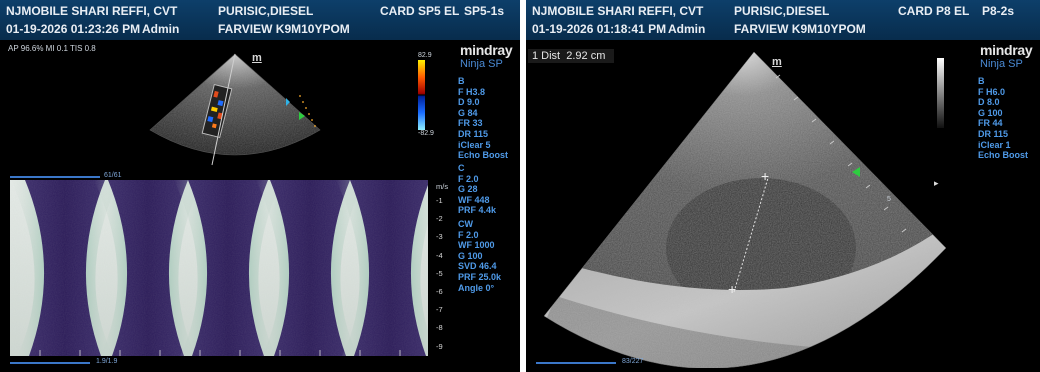 The image size is (1040, 372). What do you see at coordinates (765, 176) in the screenshot?
I see `right-caliper-top: +` at bounding box center [765, 176].